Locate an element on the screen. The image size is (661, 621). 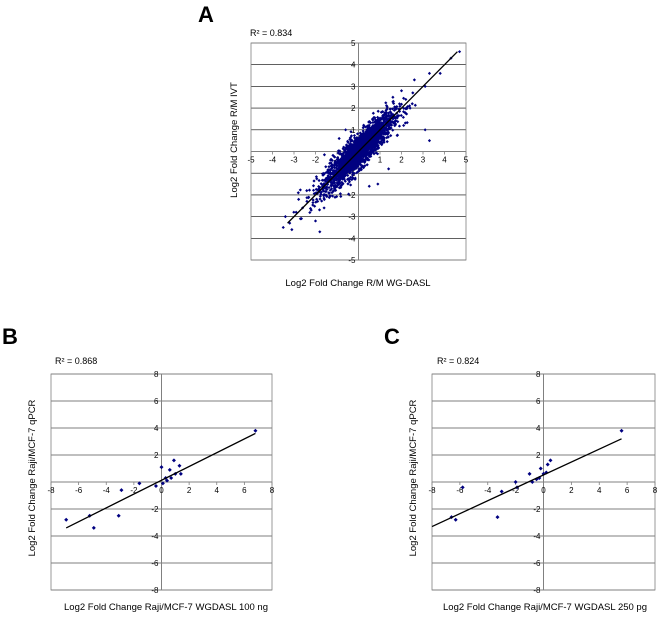
y-tick-label: 5 is located at coordinates (353, 43).